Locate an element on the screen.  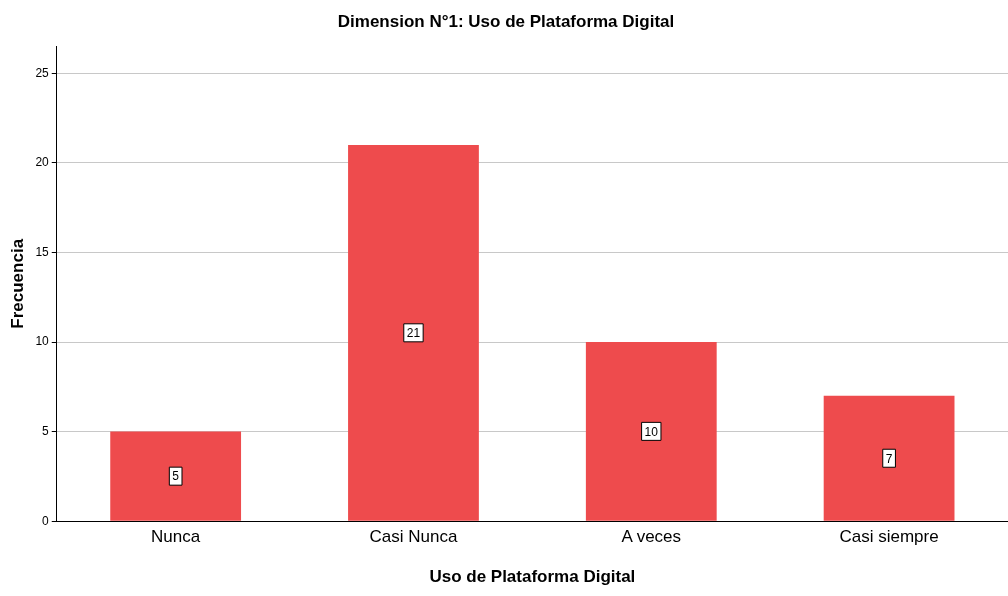
y-axis-title: Frecuencia is located at coordinates (17, 283).